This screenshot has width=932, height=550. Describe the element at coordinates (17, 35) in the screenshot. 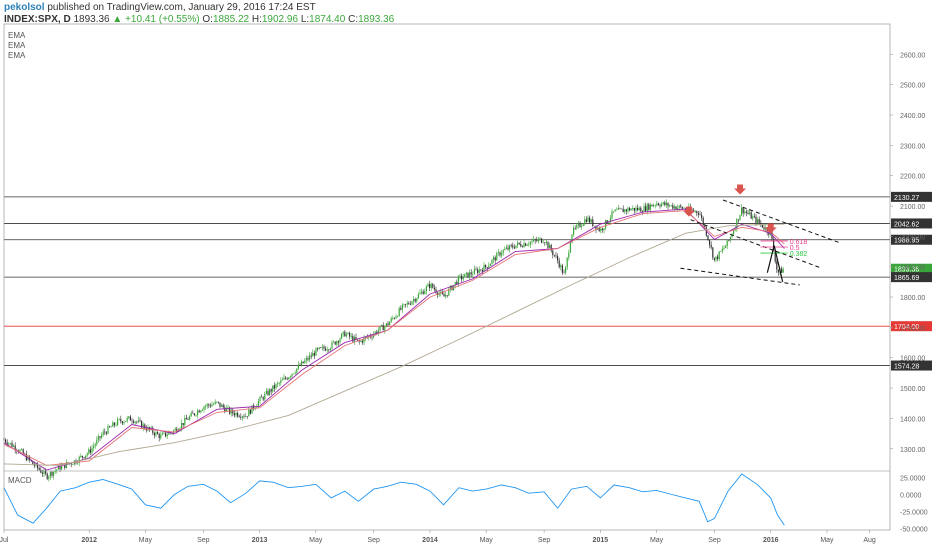

I see `indicator-ema-1: EMA` at that location.